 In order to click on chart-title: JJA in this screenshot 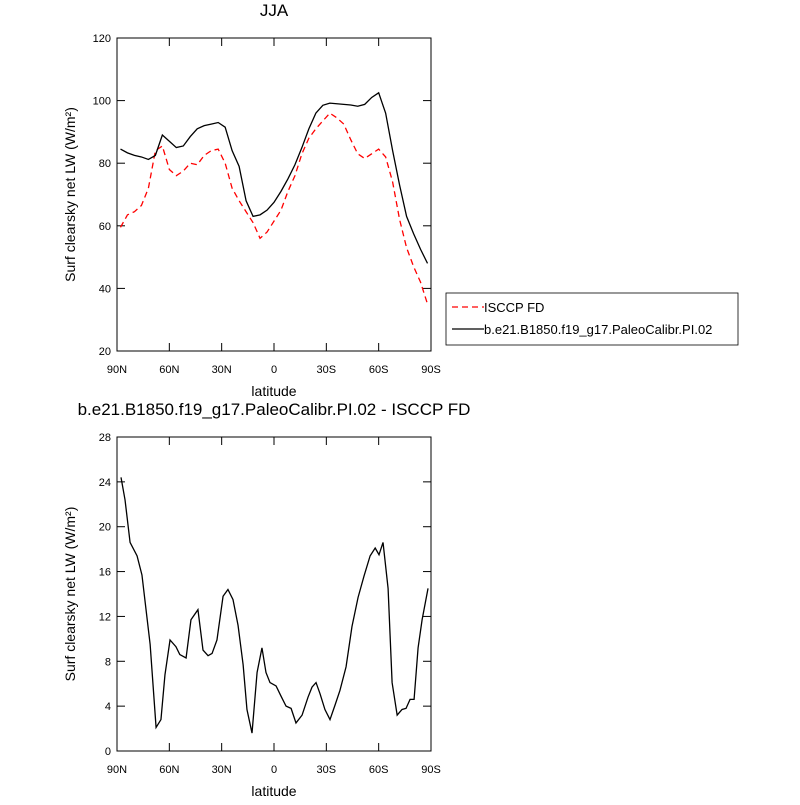, I will do `click(274, 10)`.